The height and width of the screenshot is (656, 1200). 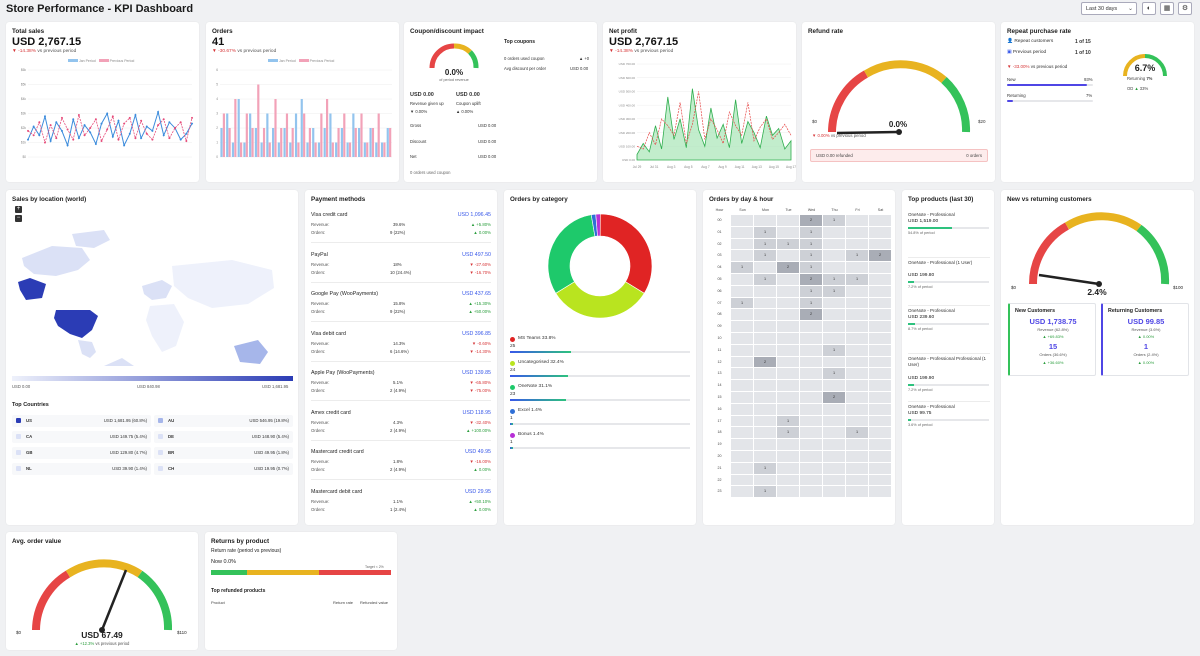 What do you see at coordinates (1149, 8) in the screenshot?
I see `theme-toggle-button: ◐` at bounding box center [1149, 8].